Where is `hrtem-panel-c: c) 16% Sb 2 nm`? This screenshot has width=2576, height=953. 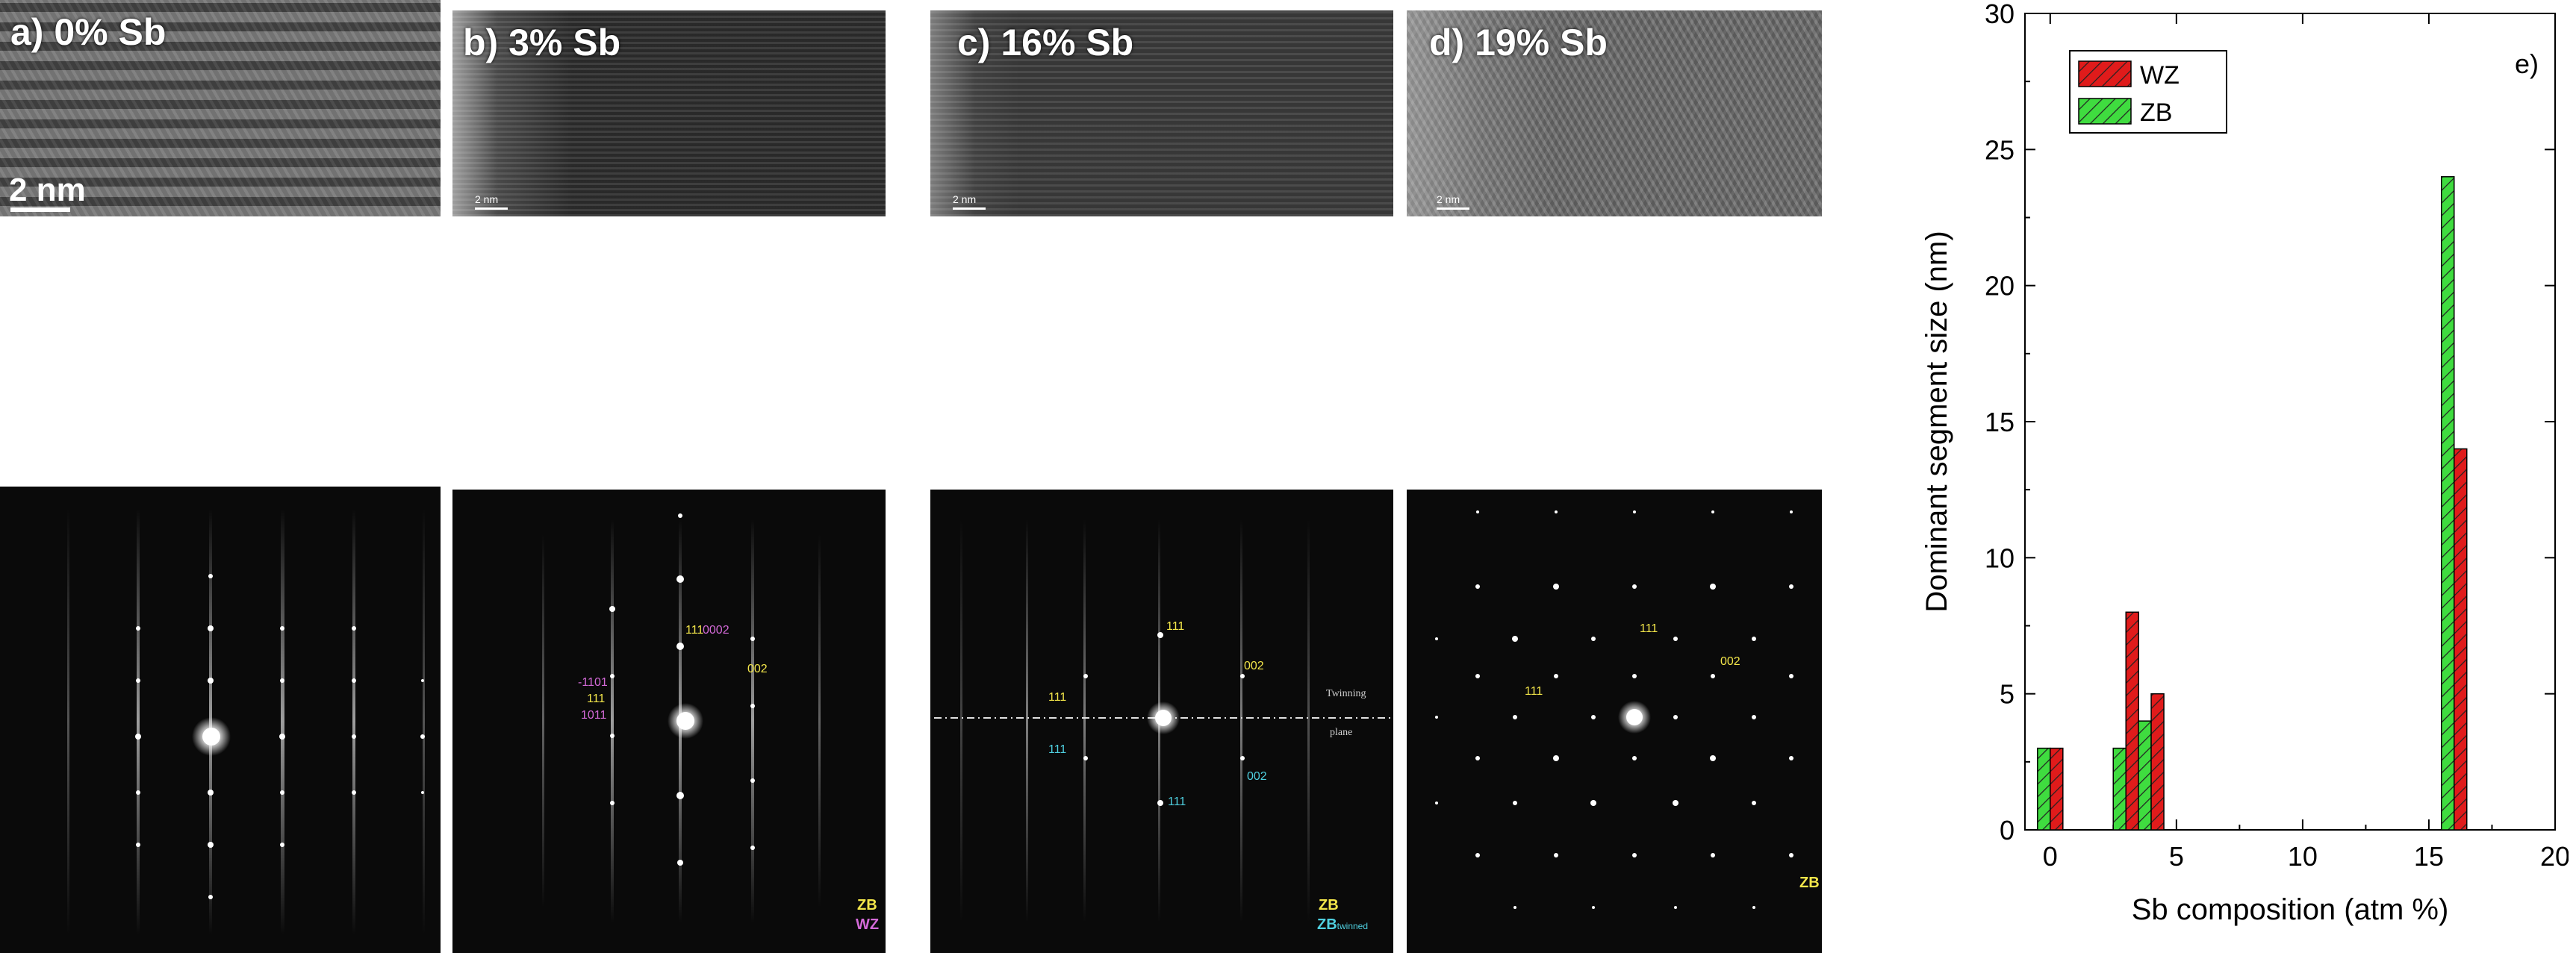
hrtem-panel-c: c) 16% Sb 2 nm is located at coordinates (1161, 113).